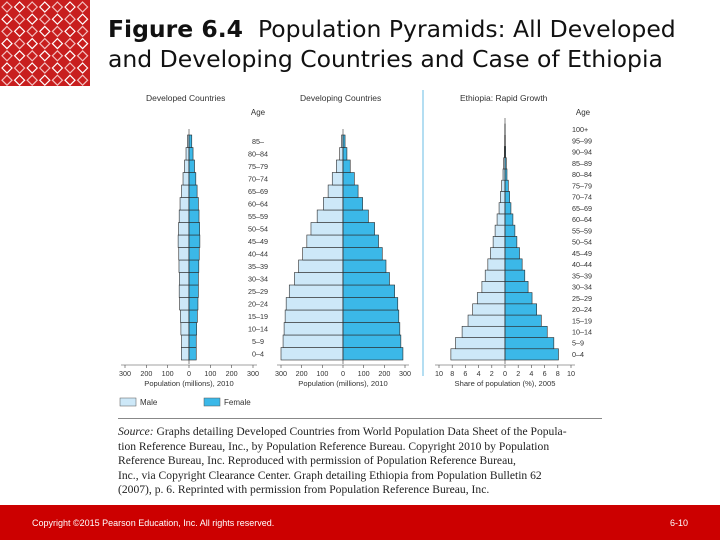 The image size is (720, 540). I want to click on age-header-ethiopia: Age, so click(583, 112).